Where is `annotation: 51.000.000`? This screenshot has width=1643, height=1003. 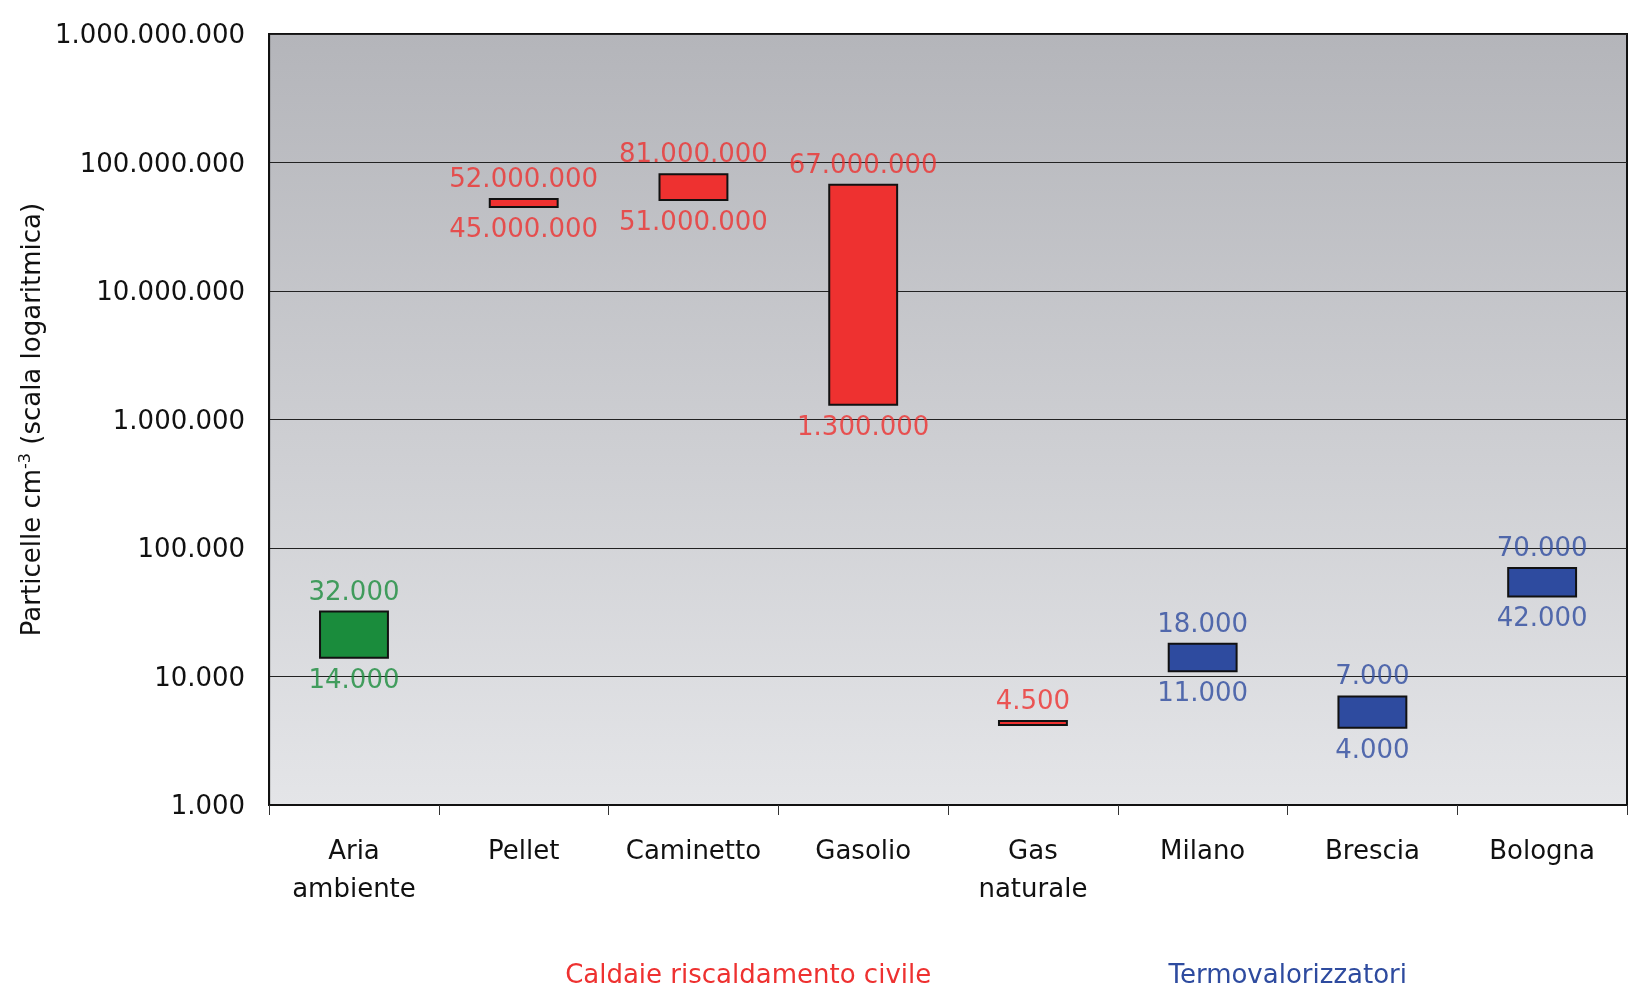 annotation: 51.000.000 is located at coordinates (693, 221).